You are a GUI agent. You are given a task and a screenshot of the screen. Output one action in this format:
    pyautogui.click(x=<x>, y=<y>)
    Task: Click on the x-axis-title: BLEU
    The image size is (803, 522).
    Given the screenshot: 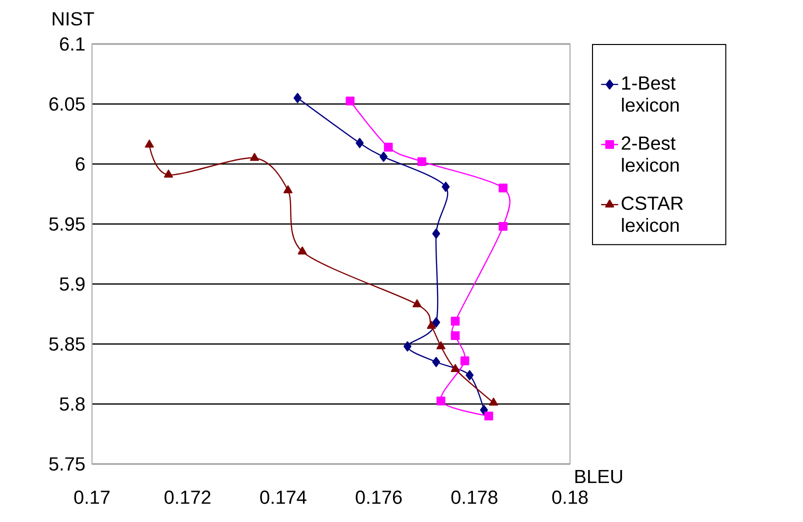 What is the action you would take?
    pyautogui.click(x=598, y=477)
    